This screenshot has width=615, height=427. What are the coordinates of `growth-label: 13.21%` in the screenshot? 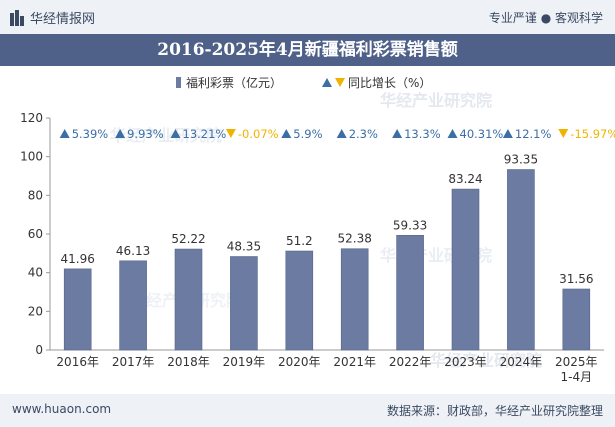 It's located at (205, 134).